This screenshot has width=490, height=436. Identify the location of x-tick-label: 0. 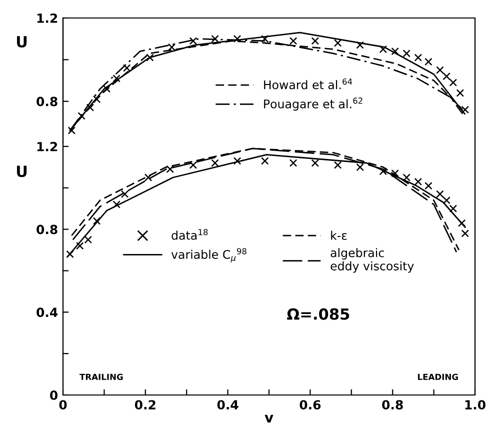
(63, 405).